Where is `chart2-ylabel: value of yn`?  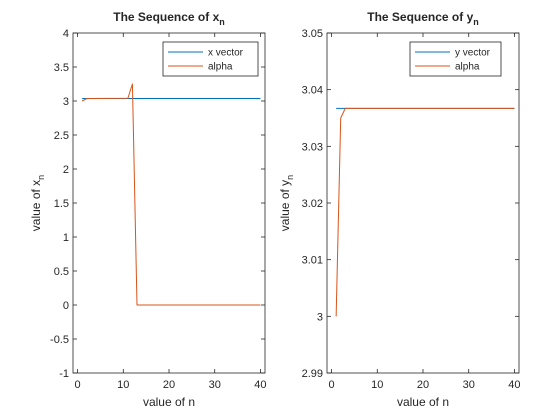
chart2-ylabel: value of yn is located at coordinates (286, 203).